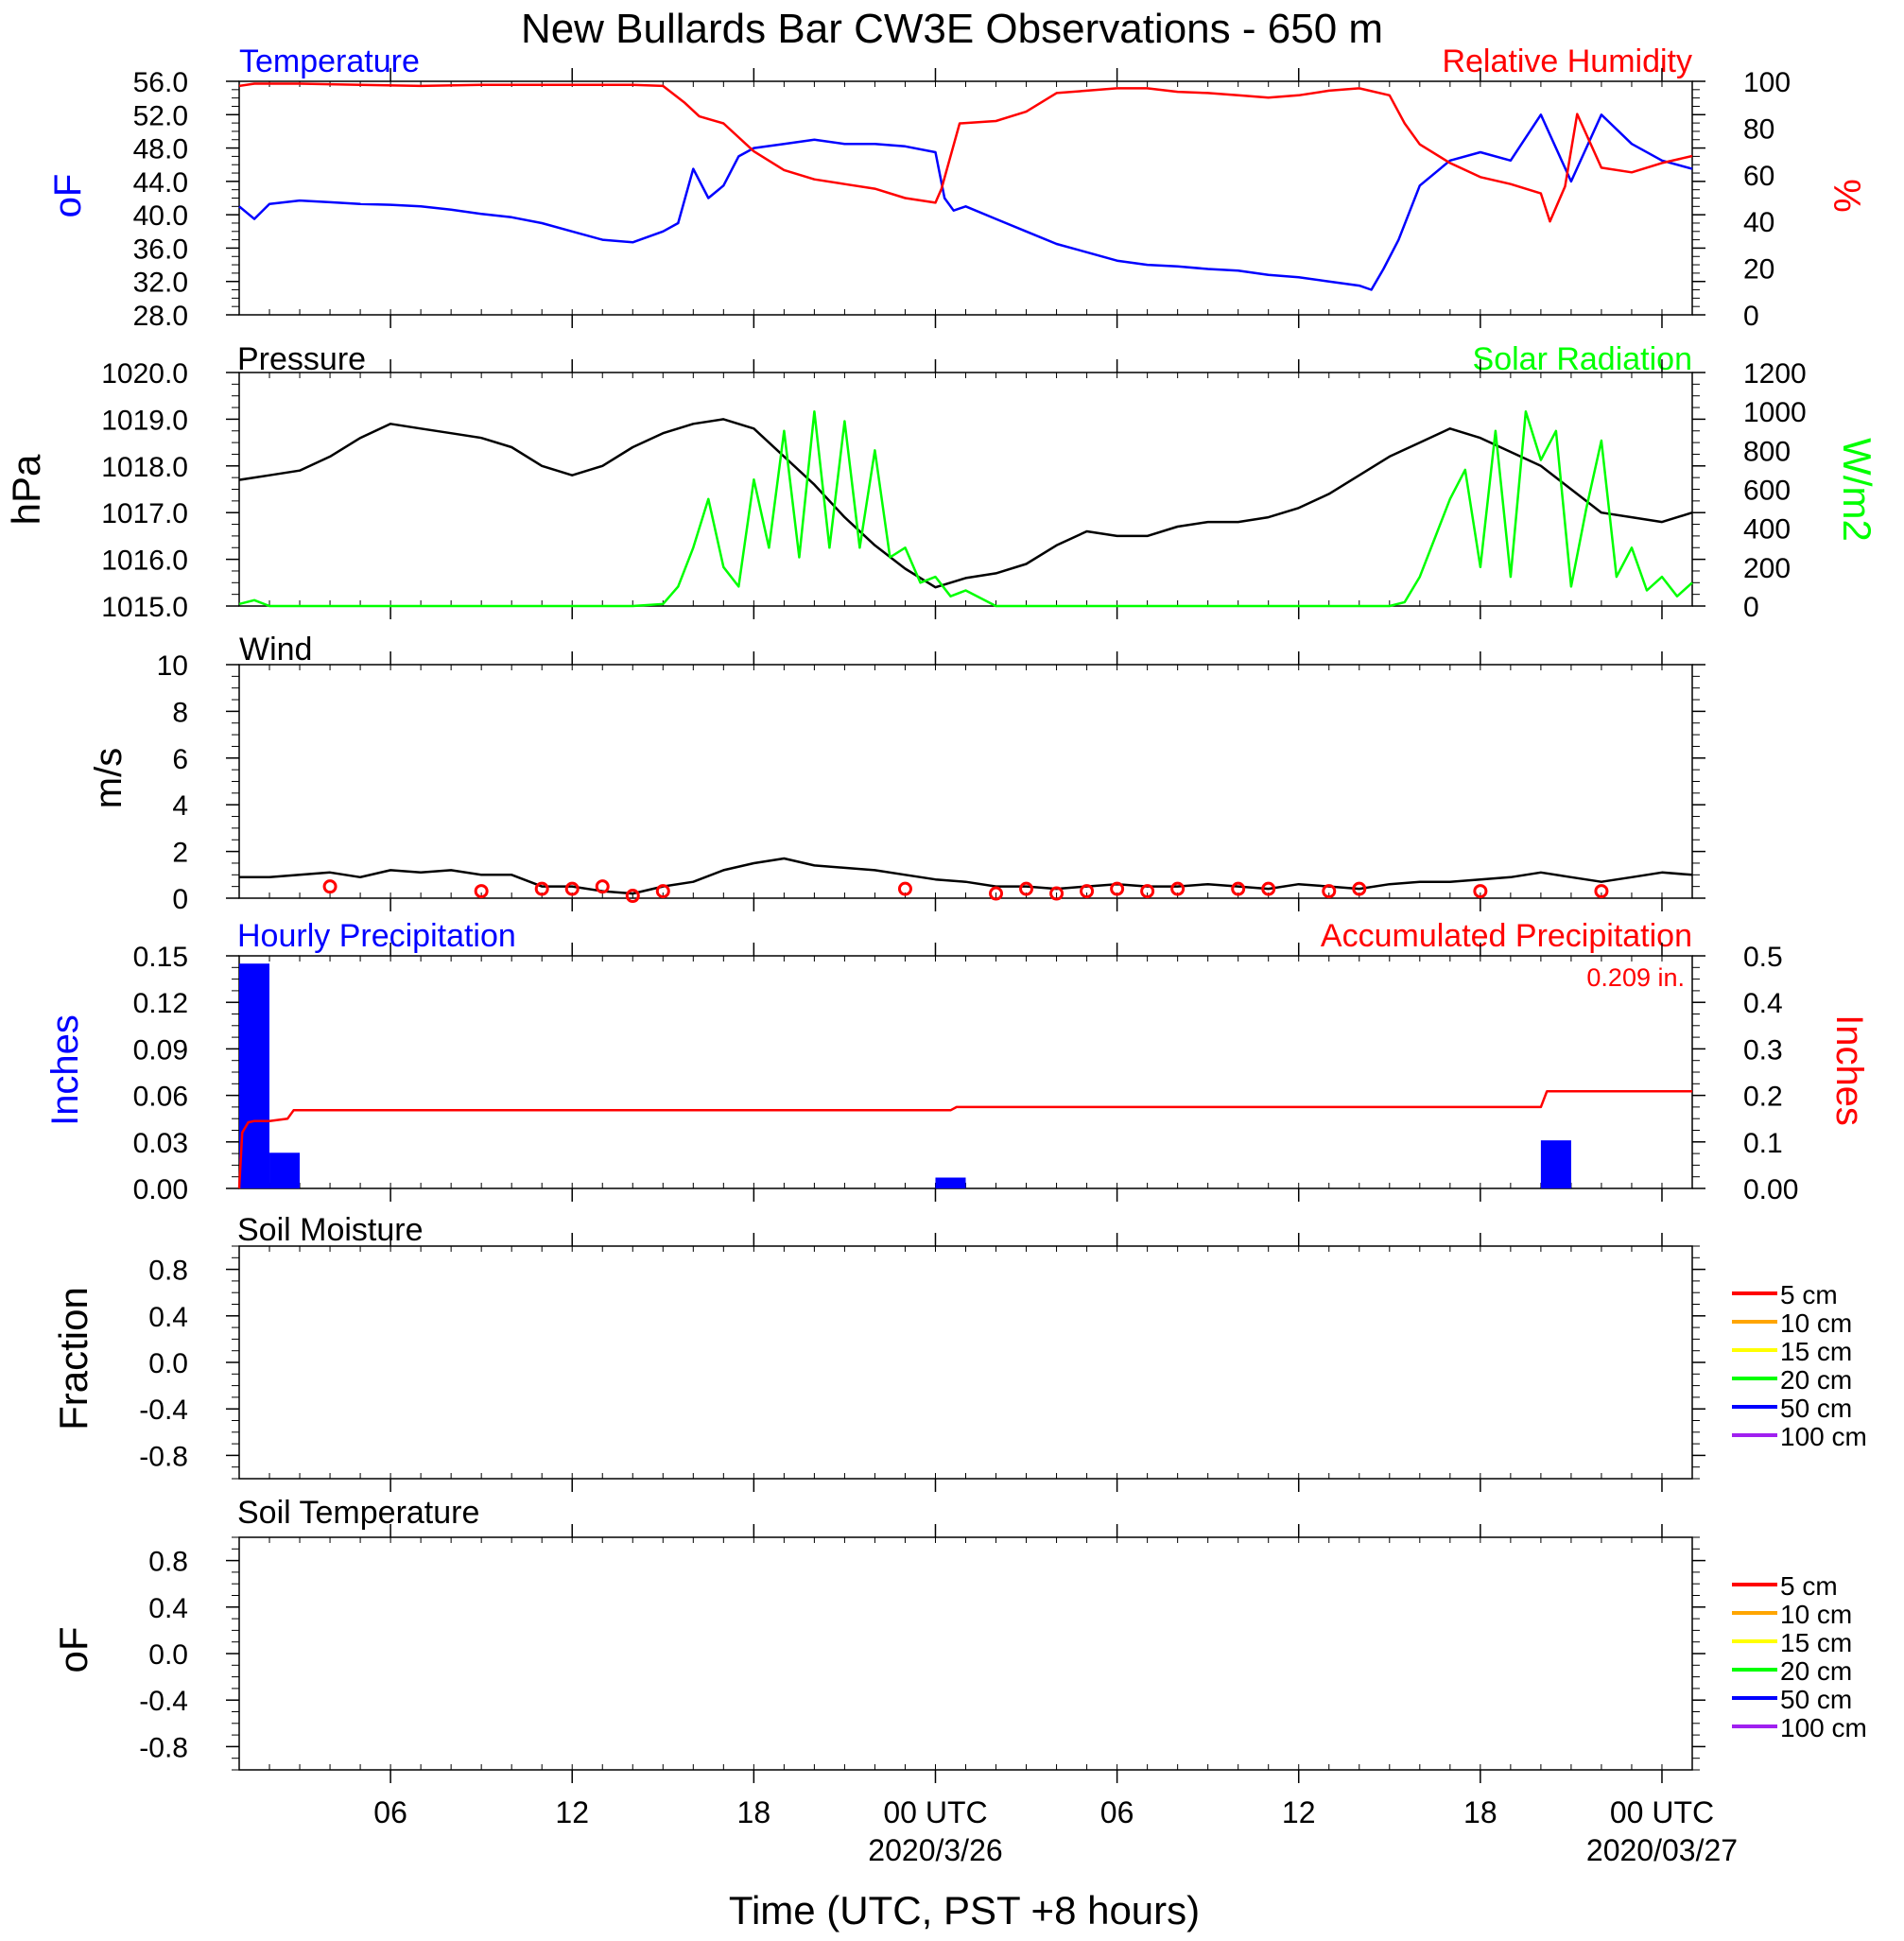 This screenshot has width=1904, height=1941. What do you see at coordinates (1767, 530) in the screenshot?
I see `y-right-tick-label: 400` at bounding box center [1767, 530].